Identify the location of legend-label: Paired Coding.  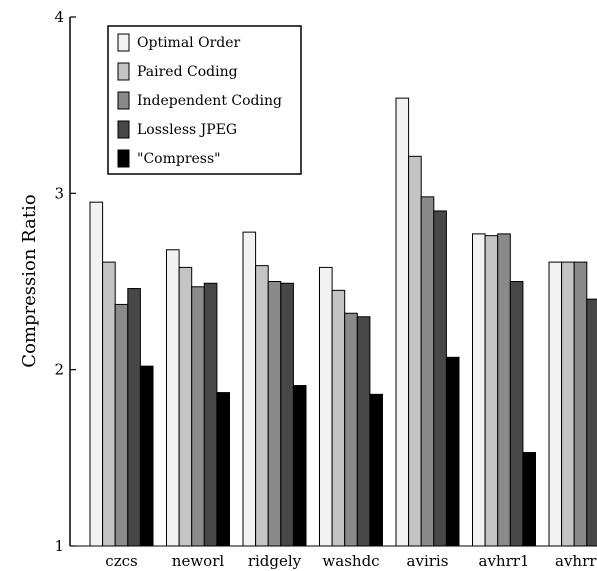
(187, 72).